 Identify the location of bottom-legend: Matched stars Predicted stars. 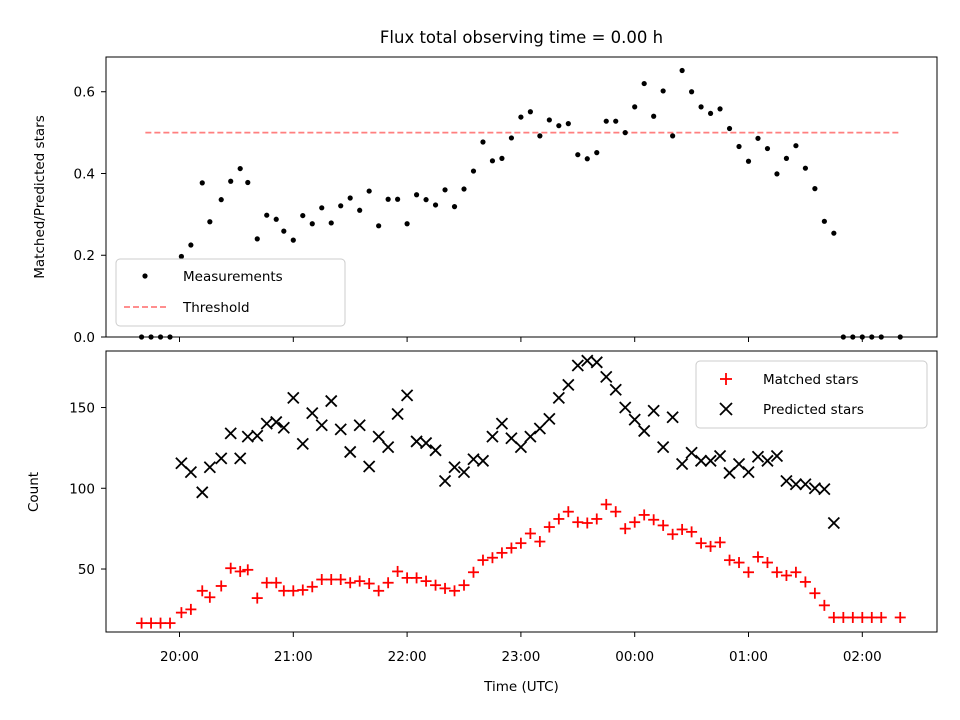
(811, 394).